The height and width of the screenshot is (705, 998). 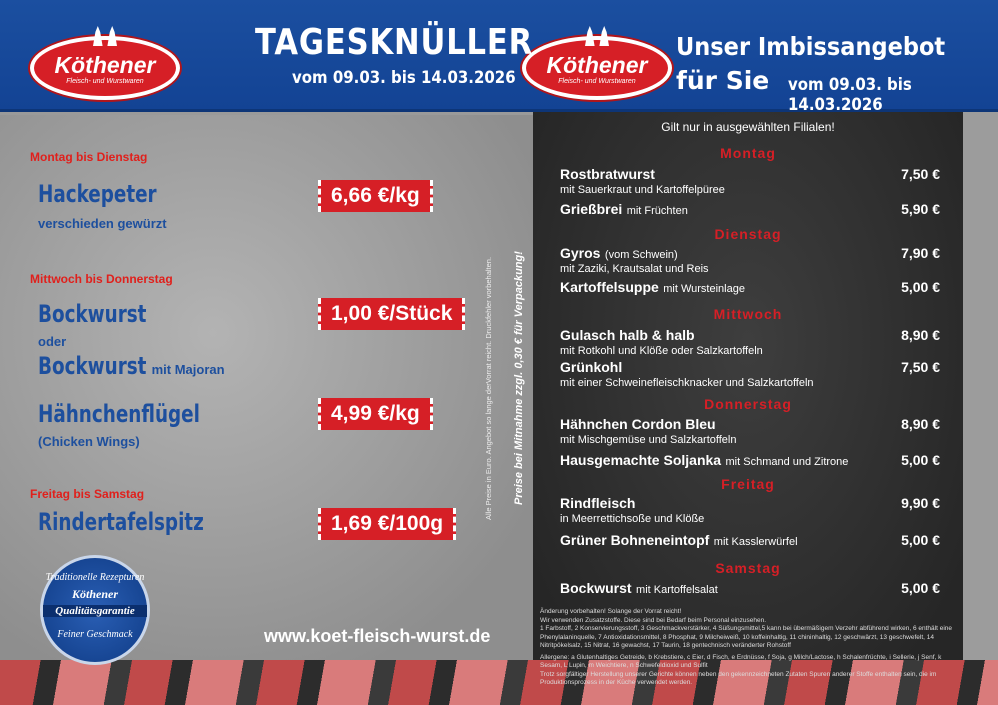 I want to click on menu-item-extra: mit Schmand und Zitrone, so click(x=787, y=462).